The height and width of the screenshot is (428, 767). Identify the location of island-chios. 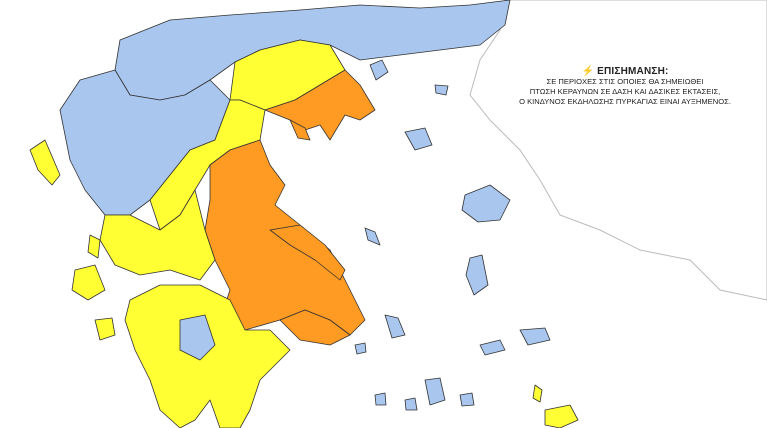
(477, 275).